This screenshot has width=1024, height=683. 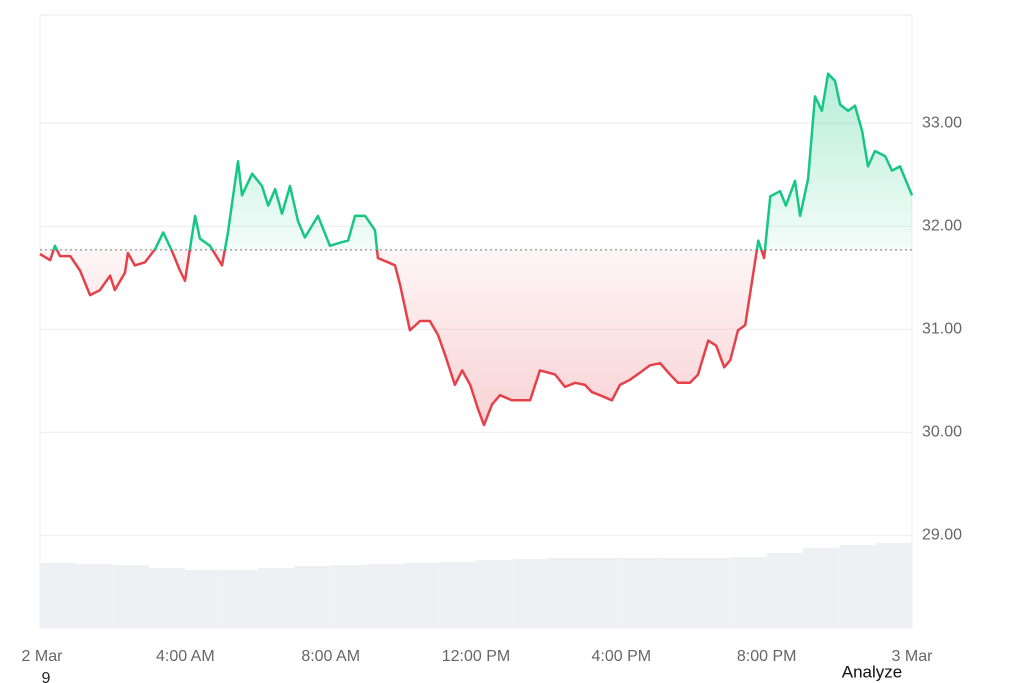 I want to click on x-tick-label: 4:00 AM, so click(x=185, y=656).